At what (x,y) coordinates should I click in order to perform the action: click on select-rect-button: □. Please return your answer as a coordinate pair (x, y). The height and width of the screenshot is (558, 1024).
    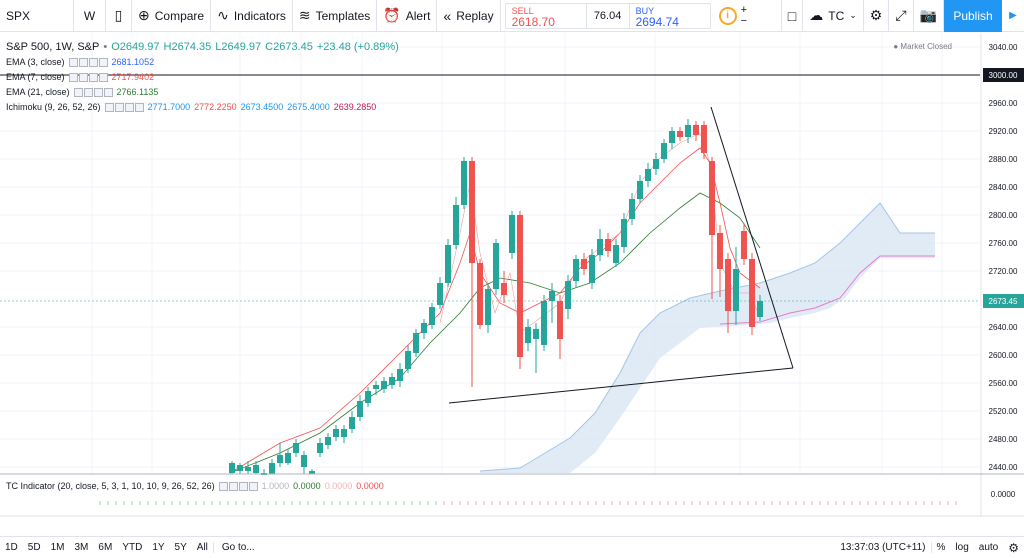
    Looking at the image, I should click on (792, 16).